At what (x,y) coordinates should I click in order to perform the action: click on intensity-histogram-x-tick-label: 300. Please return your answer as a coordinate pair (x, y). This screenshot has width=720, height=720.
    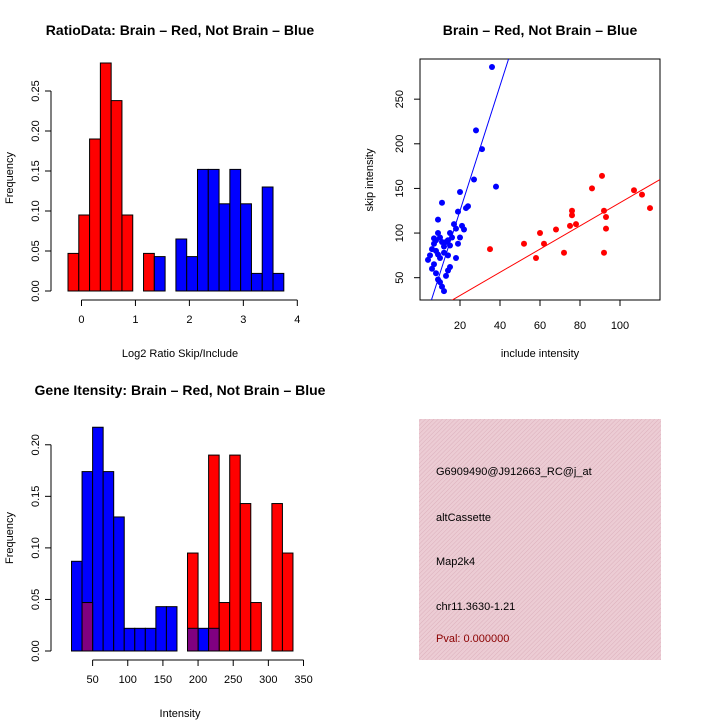
    Looking at the image, I should click on (268, 680).